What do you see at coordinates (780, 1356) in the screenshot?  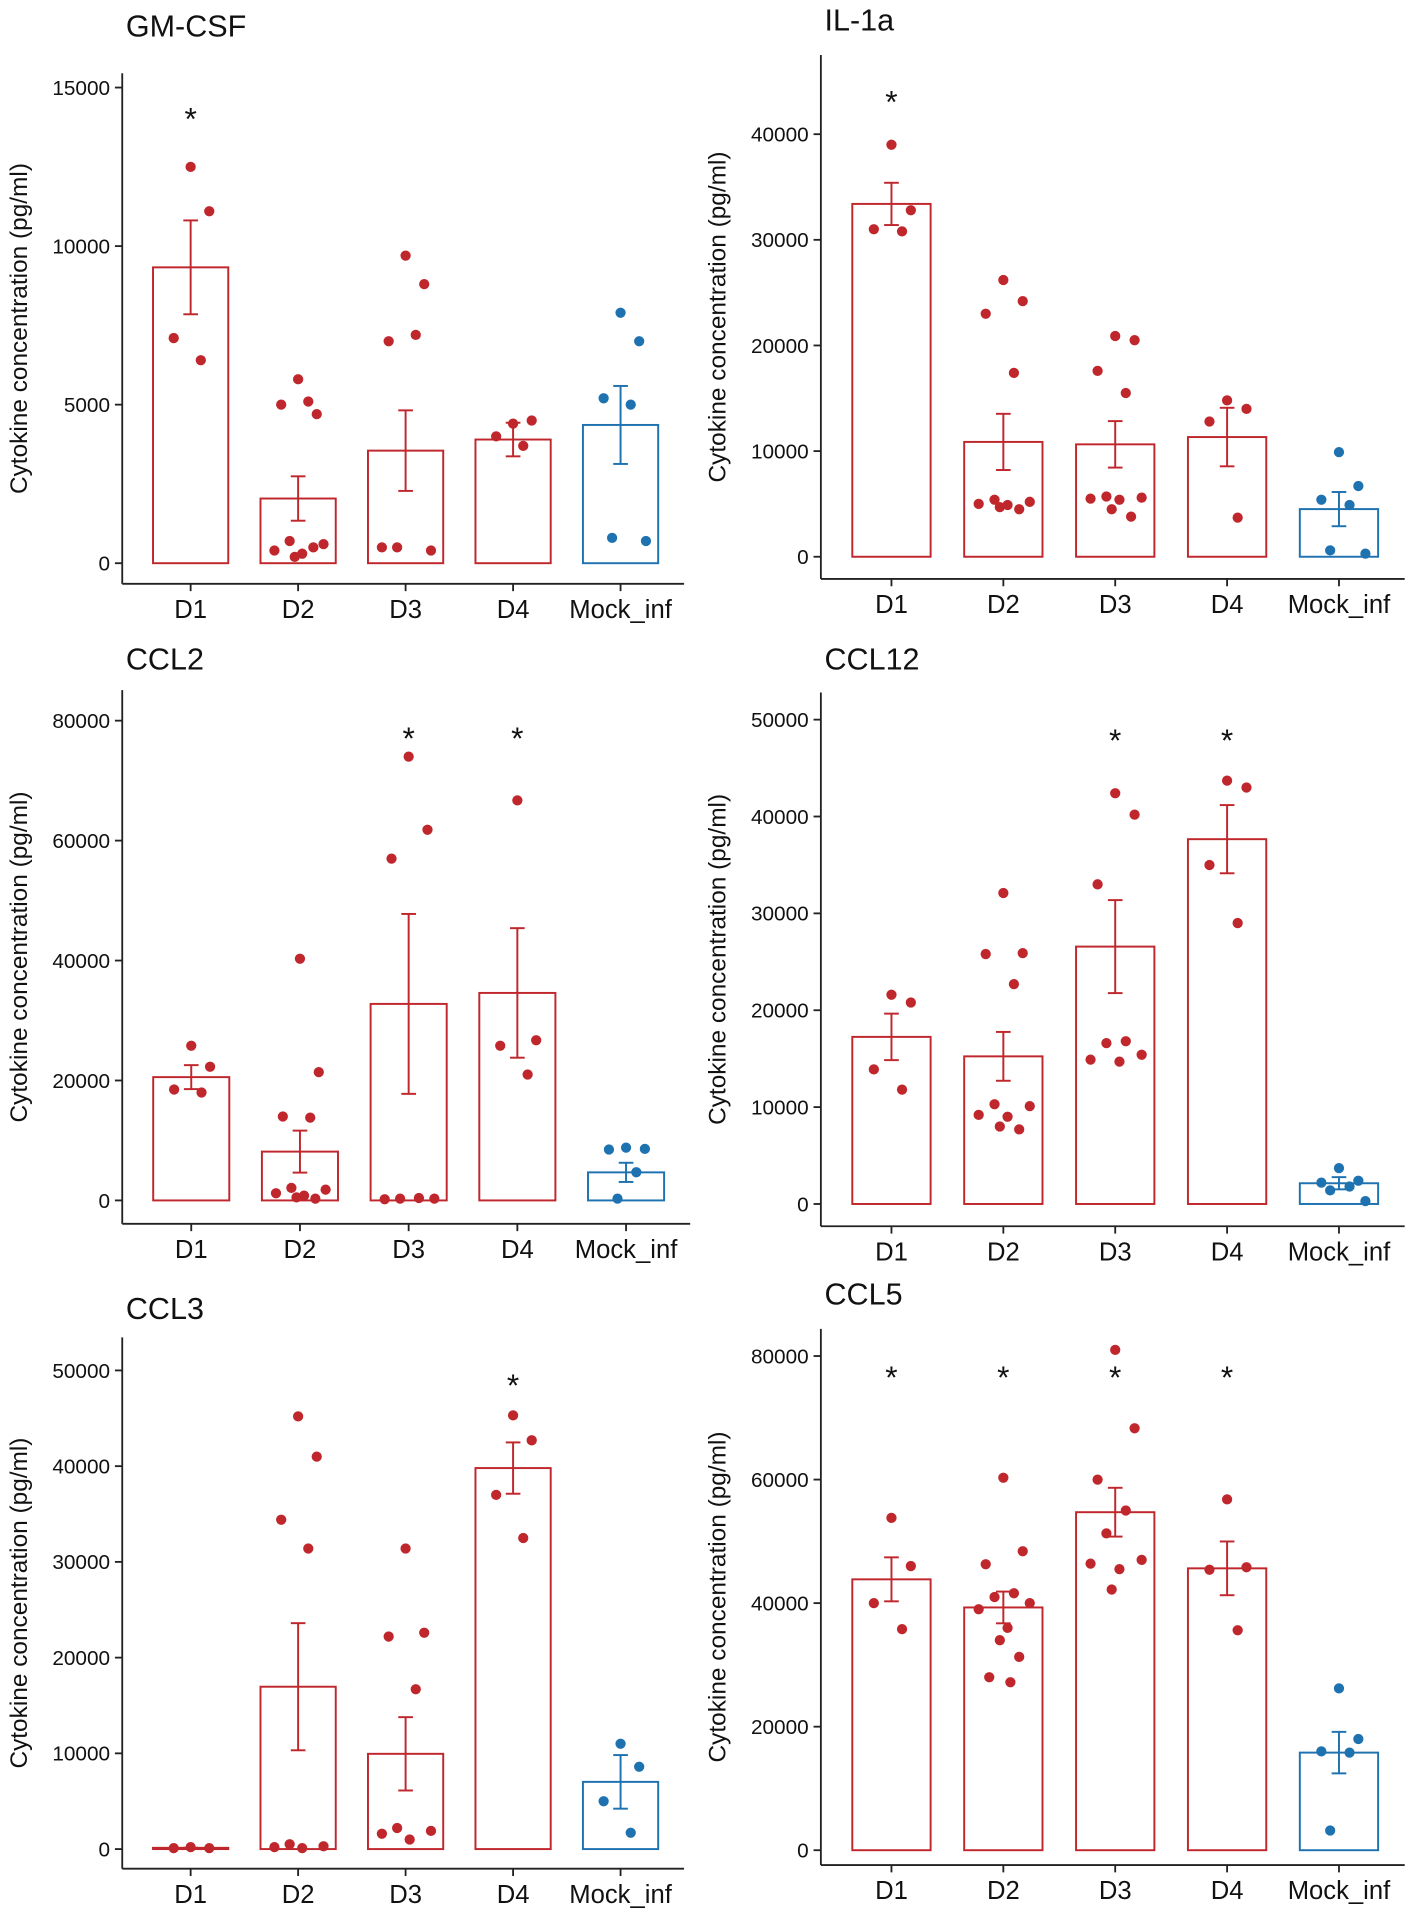 I see `y-tick-label: 80000` at bounding box center [780, 1356].